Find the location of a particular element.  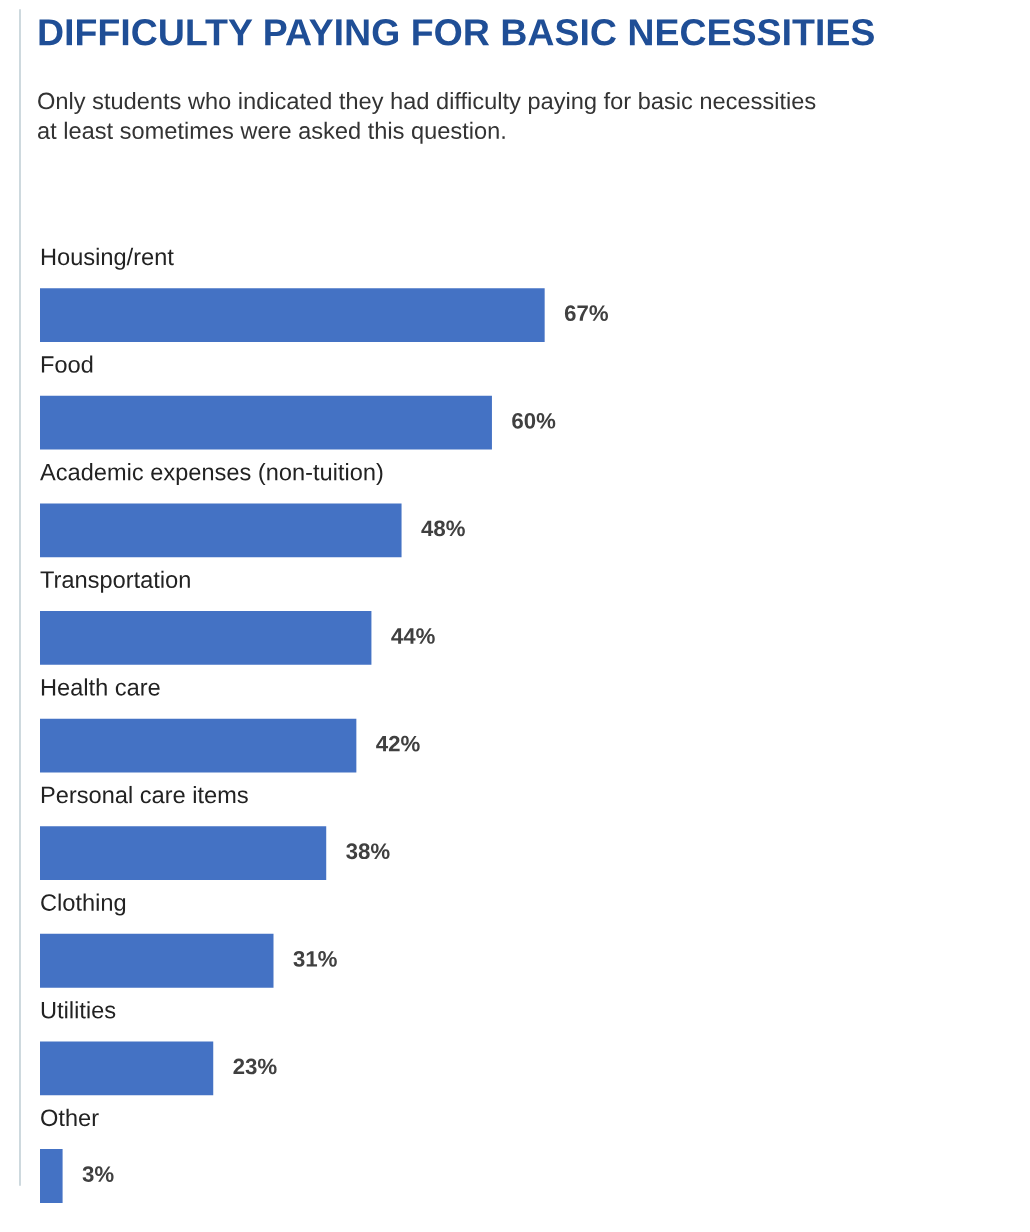

chart-subtitle: Only students who indicated they had difficulty paying for basic necessities at least sometimes were asked this question. is located at coordinates (427, 118).